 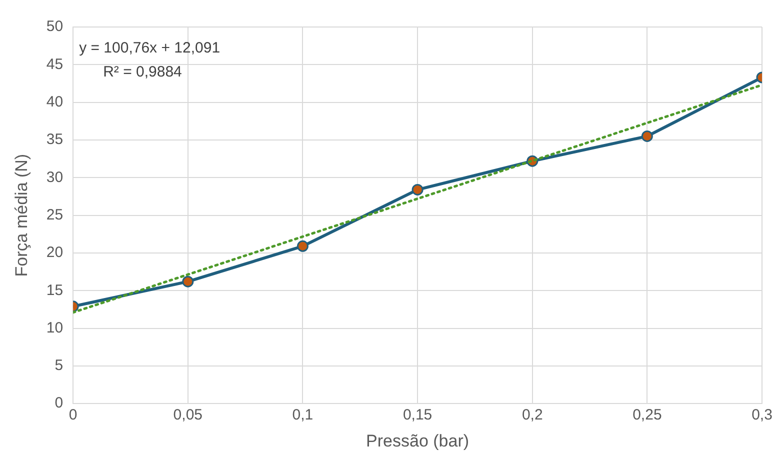 I want to click on y-axis-title: Força média (N), so click(x=21, y=215).